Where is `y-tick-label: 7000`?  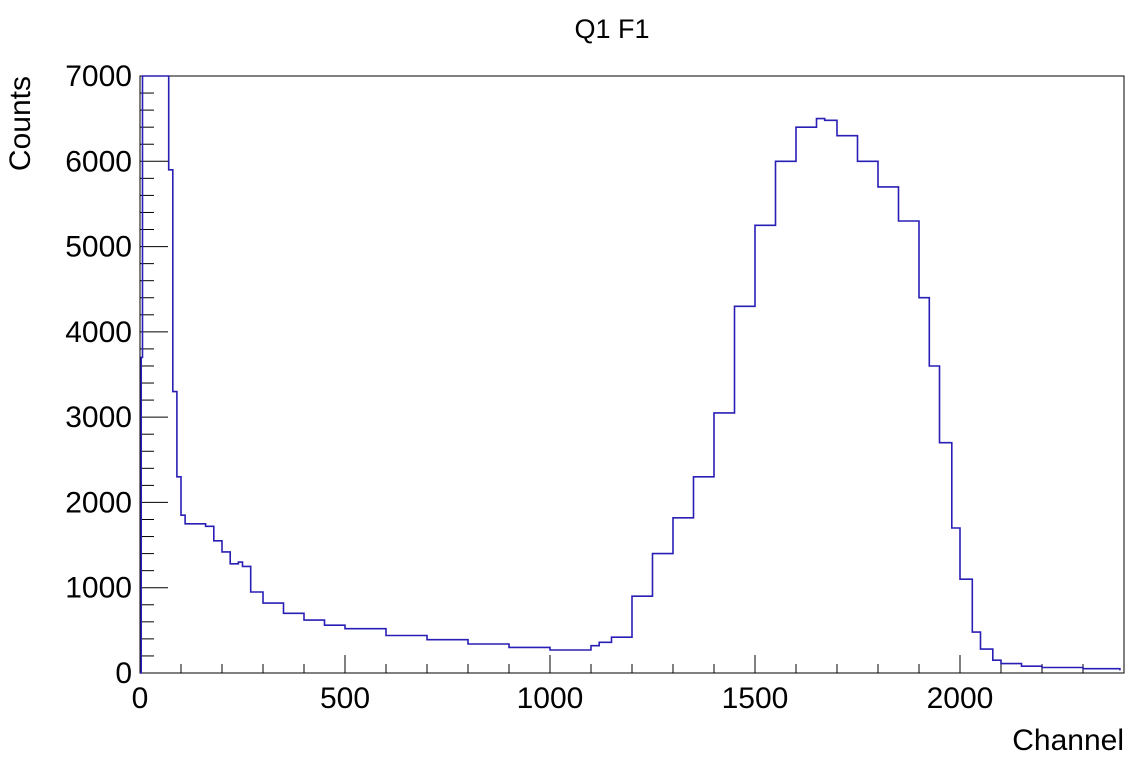
y-tick-label: 7000 is located at coordinates (98, 76).